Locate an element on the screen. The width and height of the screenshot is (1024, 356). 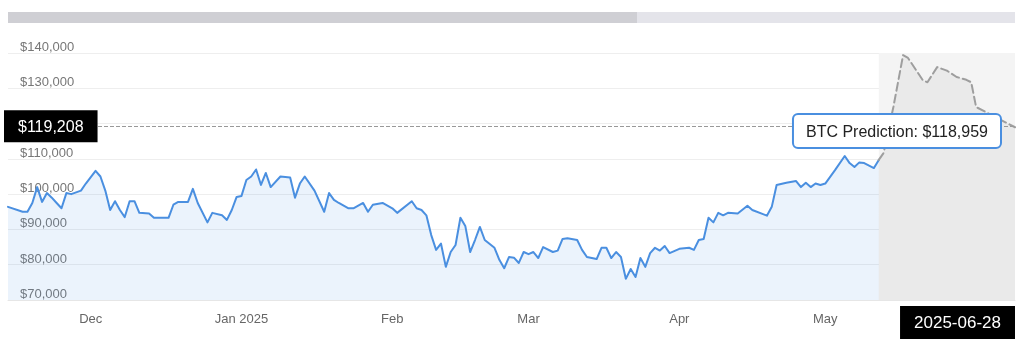
text: 2025-06-28 is located at coordinates (958, 322).